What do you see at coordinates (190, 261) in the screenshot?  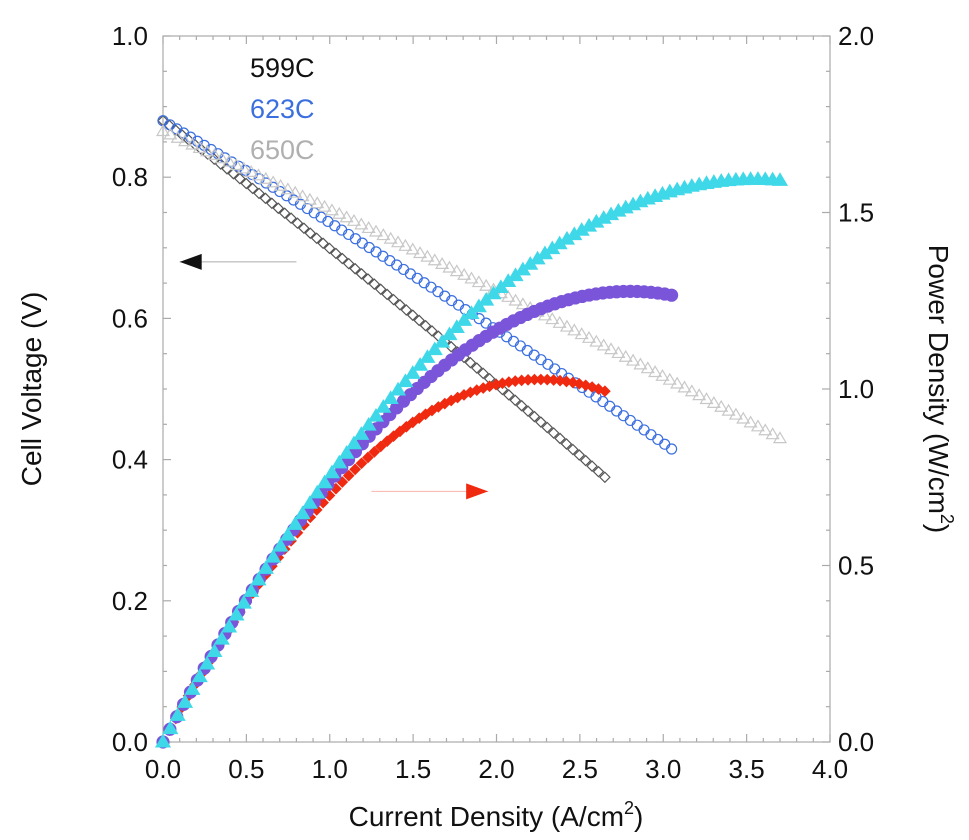 I see `arrow-head-left` at bounding box center [190, 261].